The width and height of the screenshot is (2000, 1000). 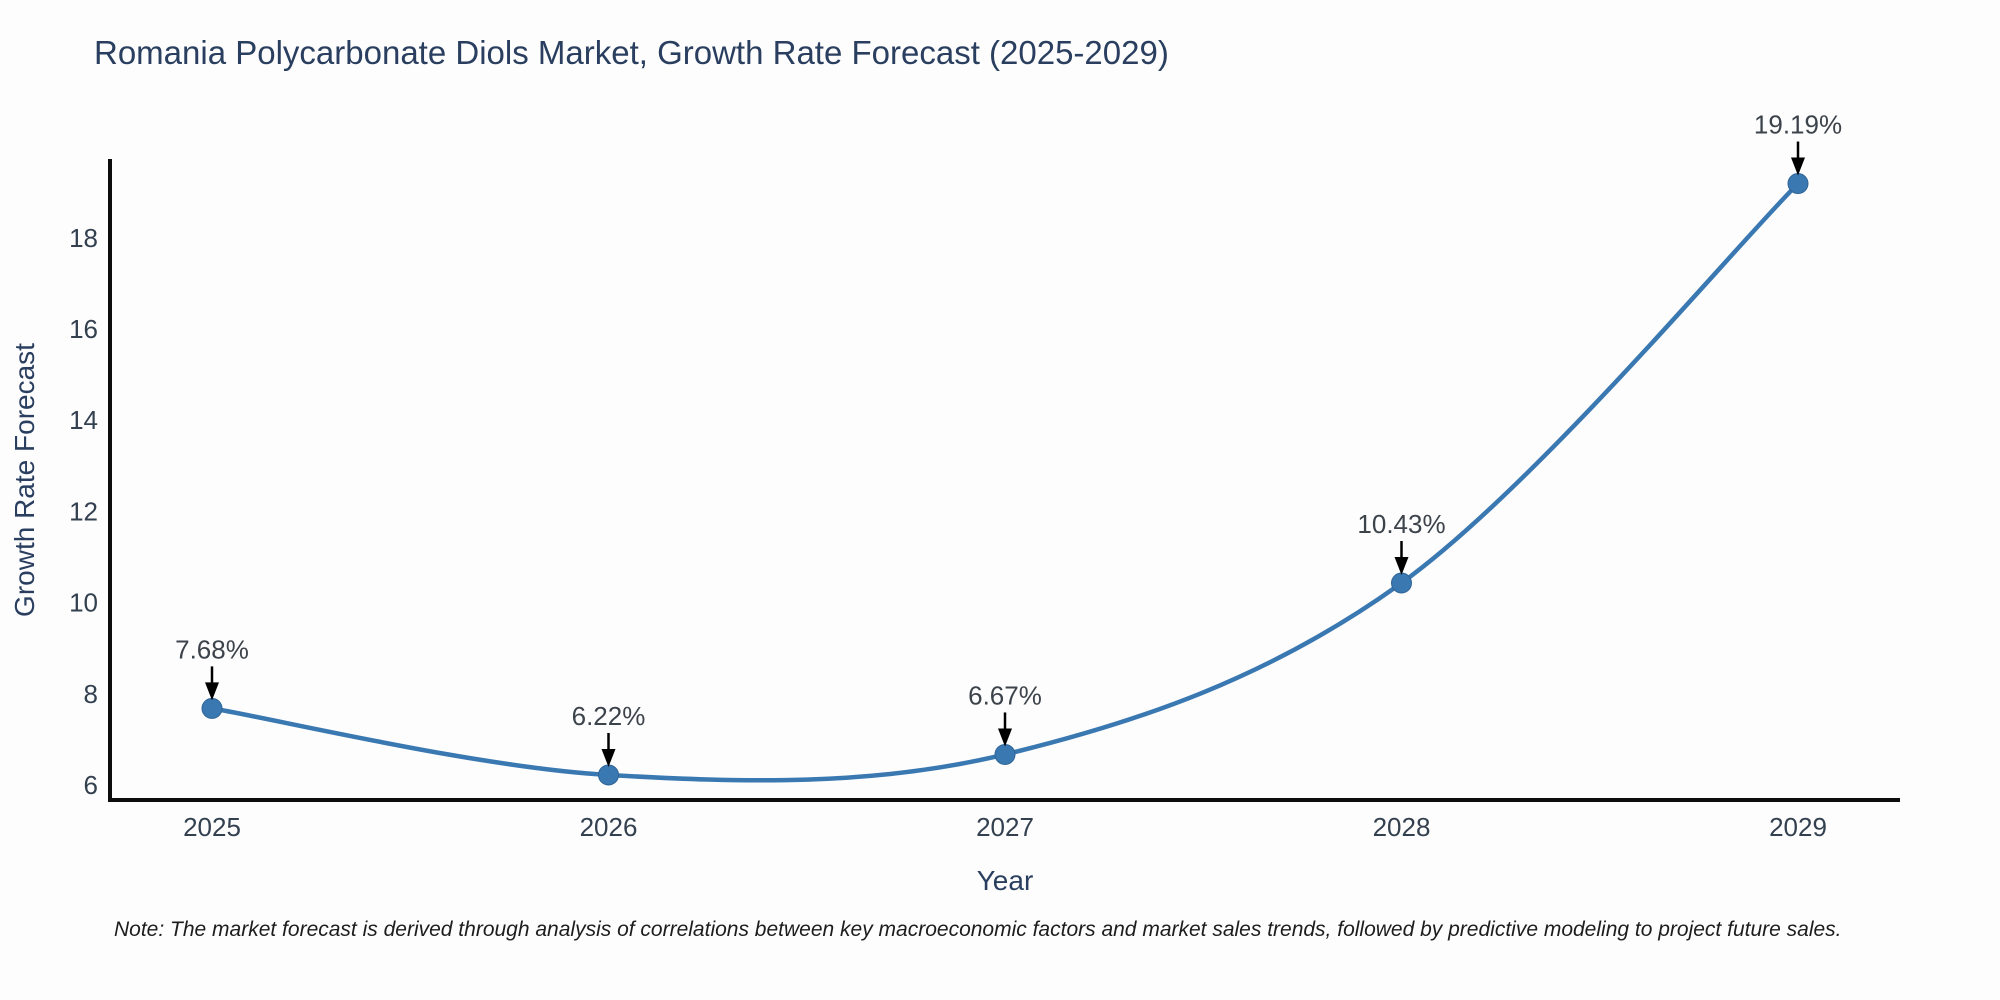 I want to click on y-tick-label: 18, so click(x=83, y=238).